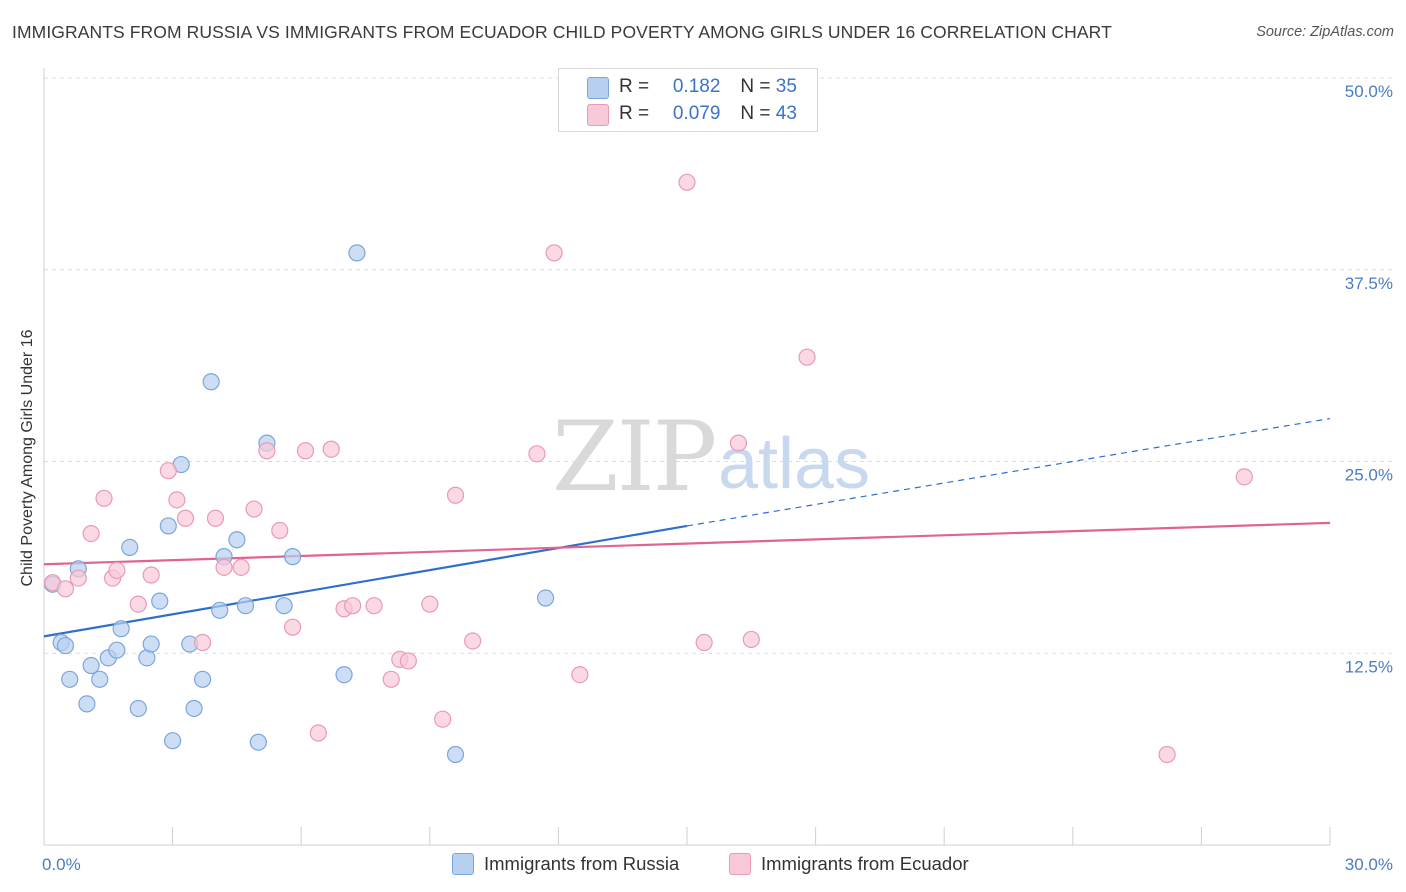 The image size is (1406, 892). What do you see at coordinates (598, 88) in the screenshot?
I see `legend-swatch-russia` at bounding box center [598, 88].